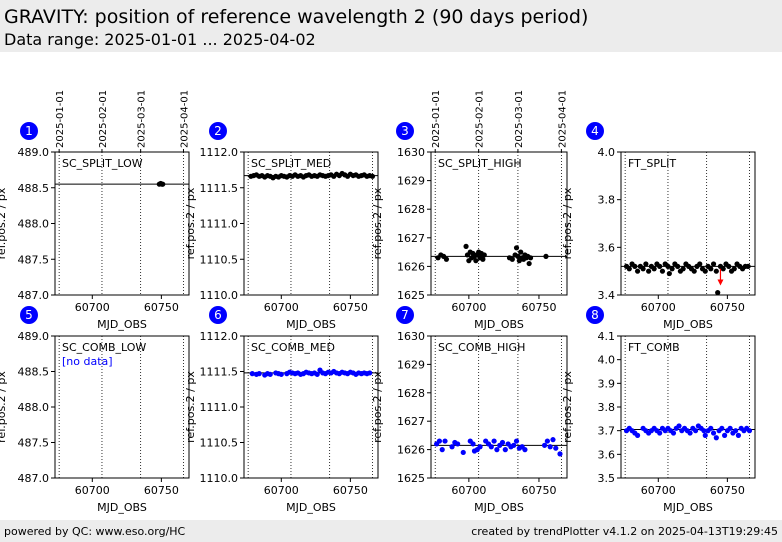  I want to click on panel-label: SC_SPLIT_HIGH, so click(480, 163).